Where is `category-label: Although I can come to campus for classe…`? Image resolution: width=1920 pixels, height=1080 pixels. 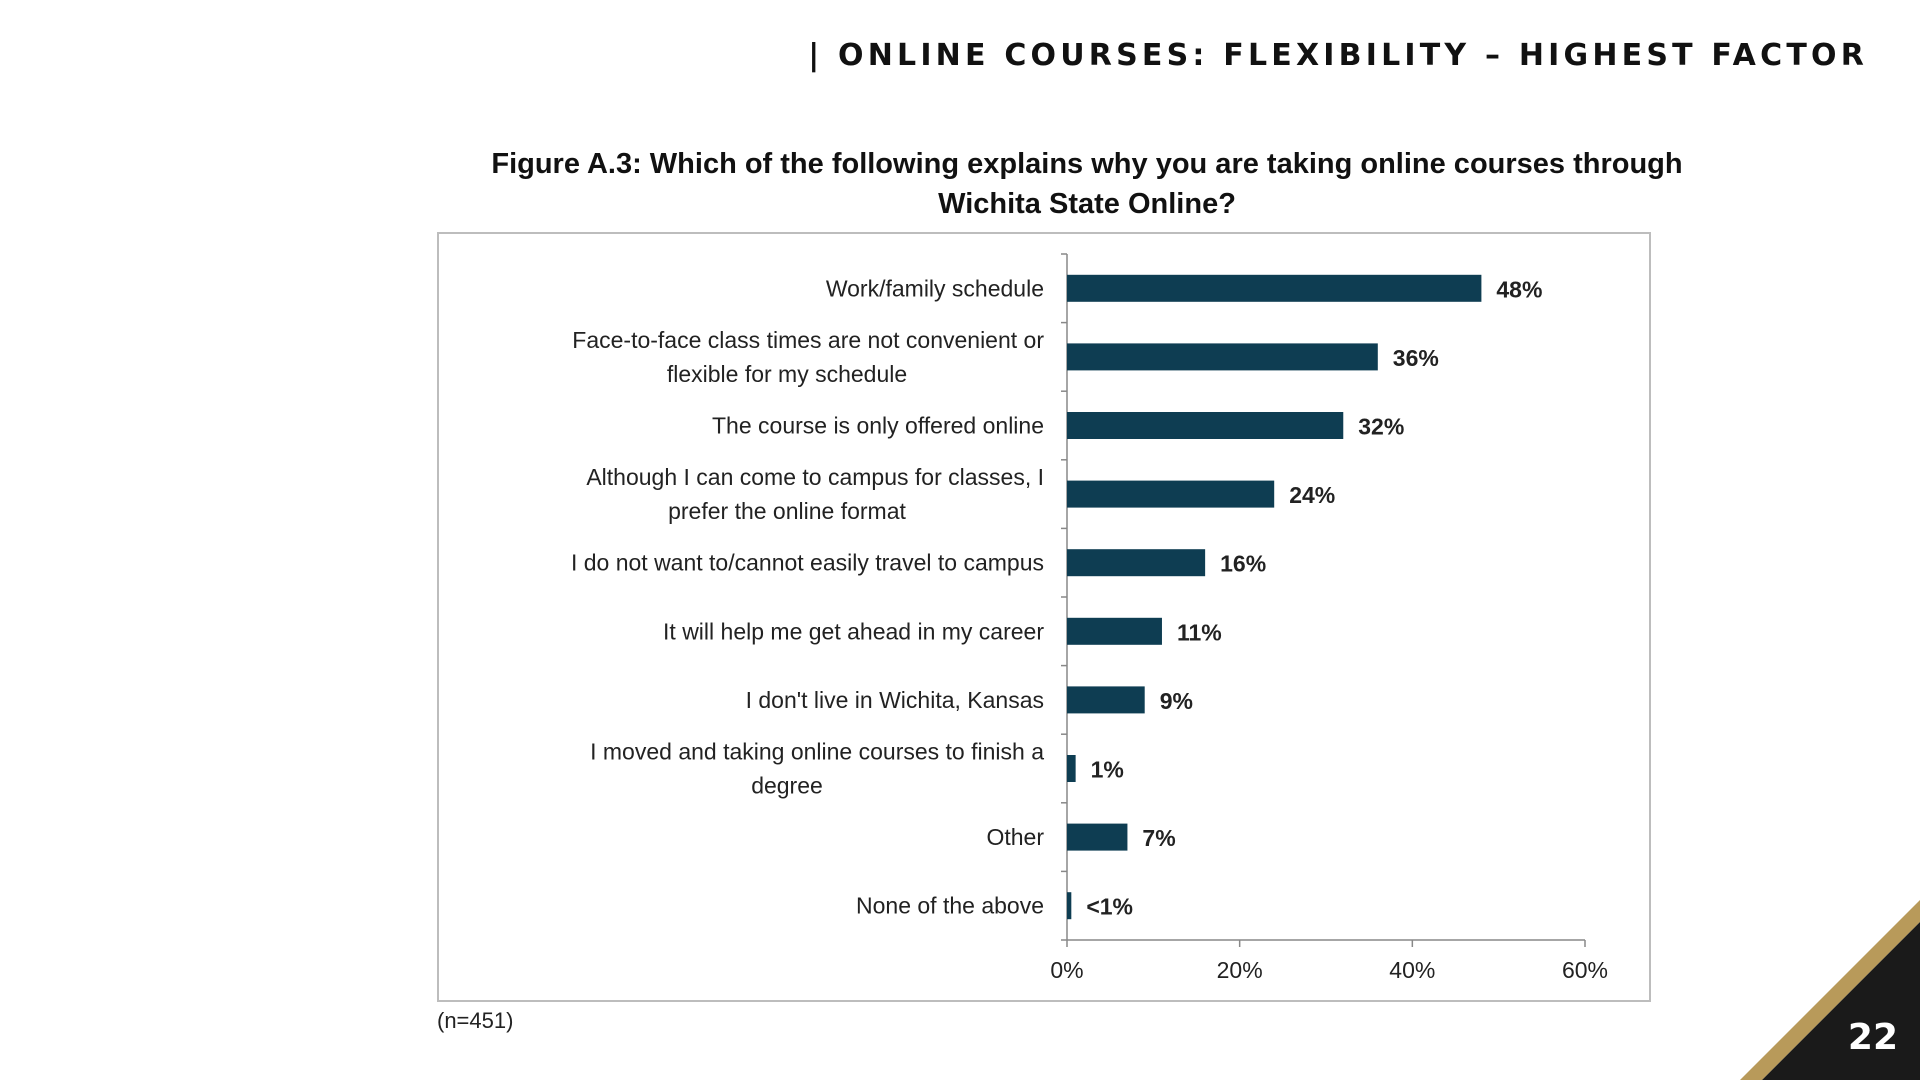 category-label: Although I can come to campus for classe… is located at coordinates (815, 494).